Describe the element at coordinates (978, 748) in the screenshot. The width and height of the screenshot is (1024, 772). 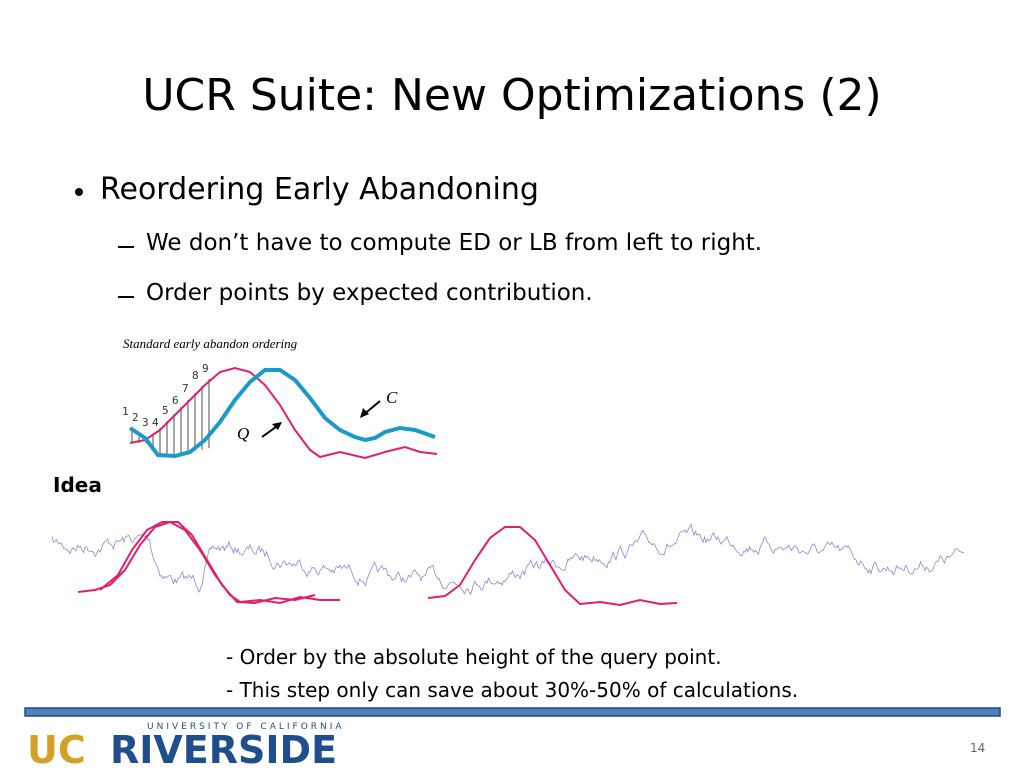
I see `page-number: 14` at that location.